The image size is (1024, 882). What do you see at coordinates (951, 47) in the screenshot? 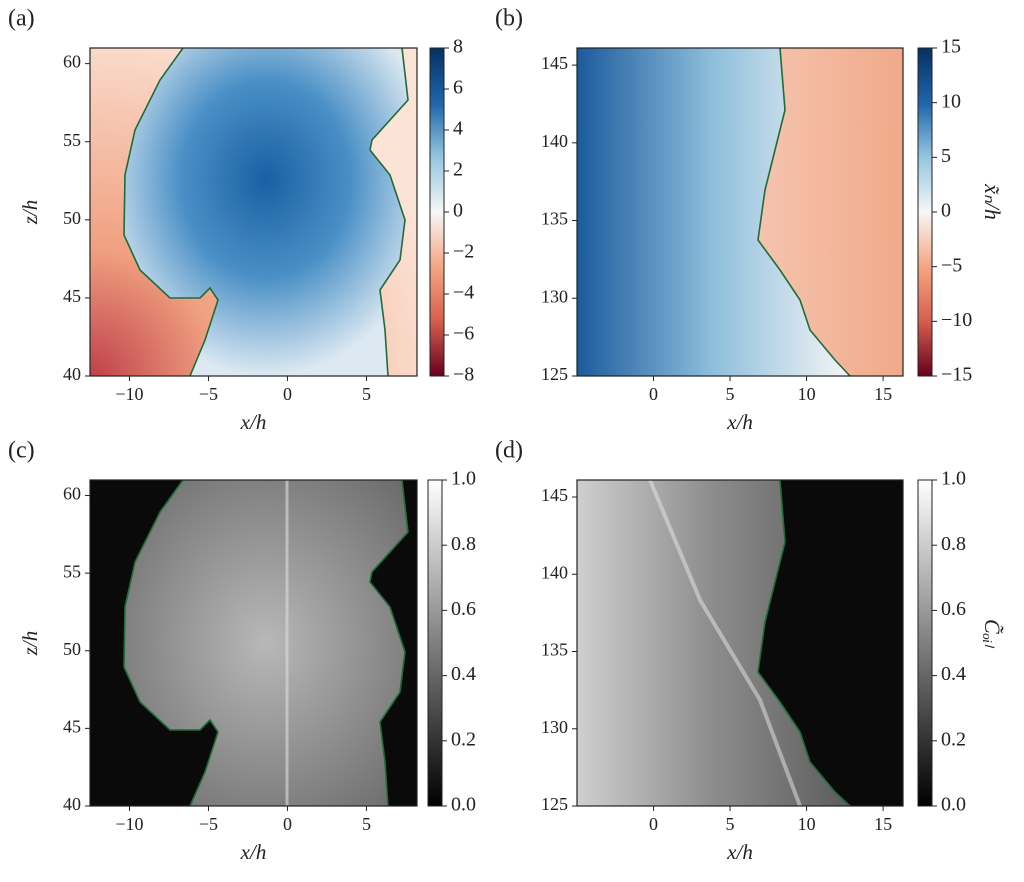
I see `colorbar-tick-label: 15` at bounding box center [951, 47].